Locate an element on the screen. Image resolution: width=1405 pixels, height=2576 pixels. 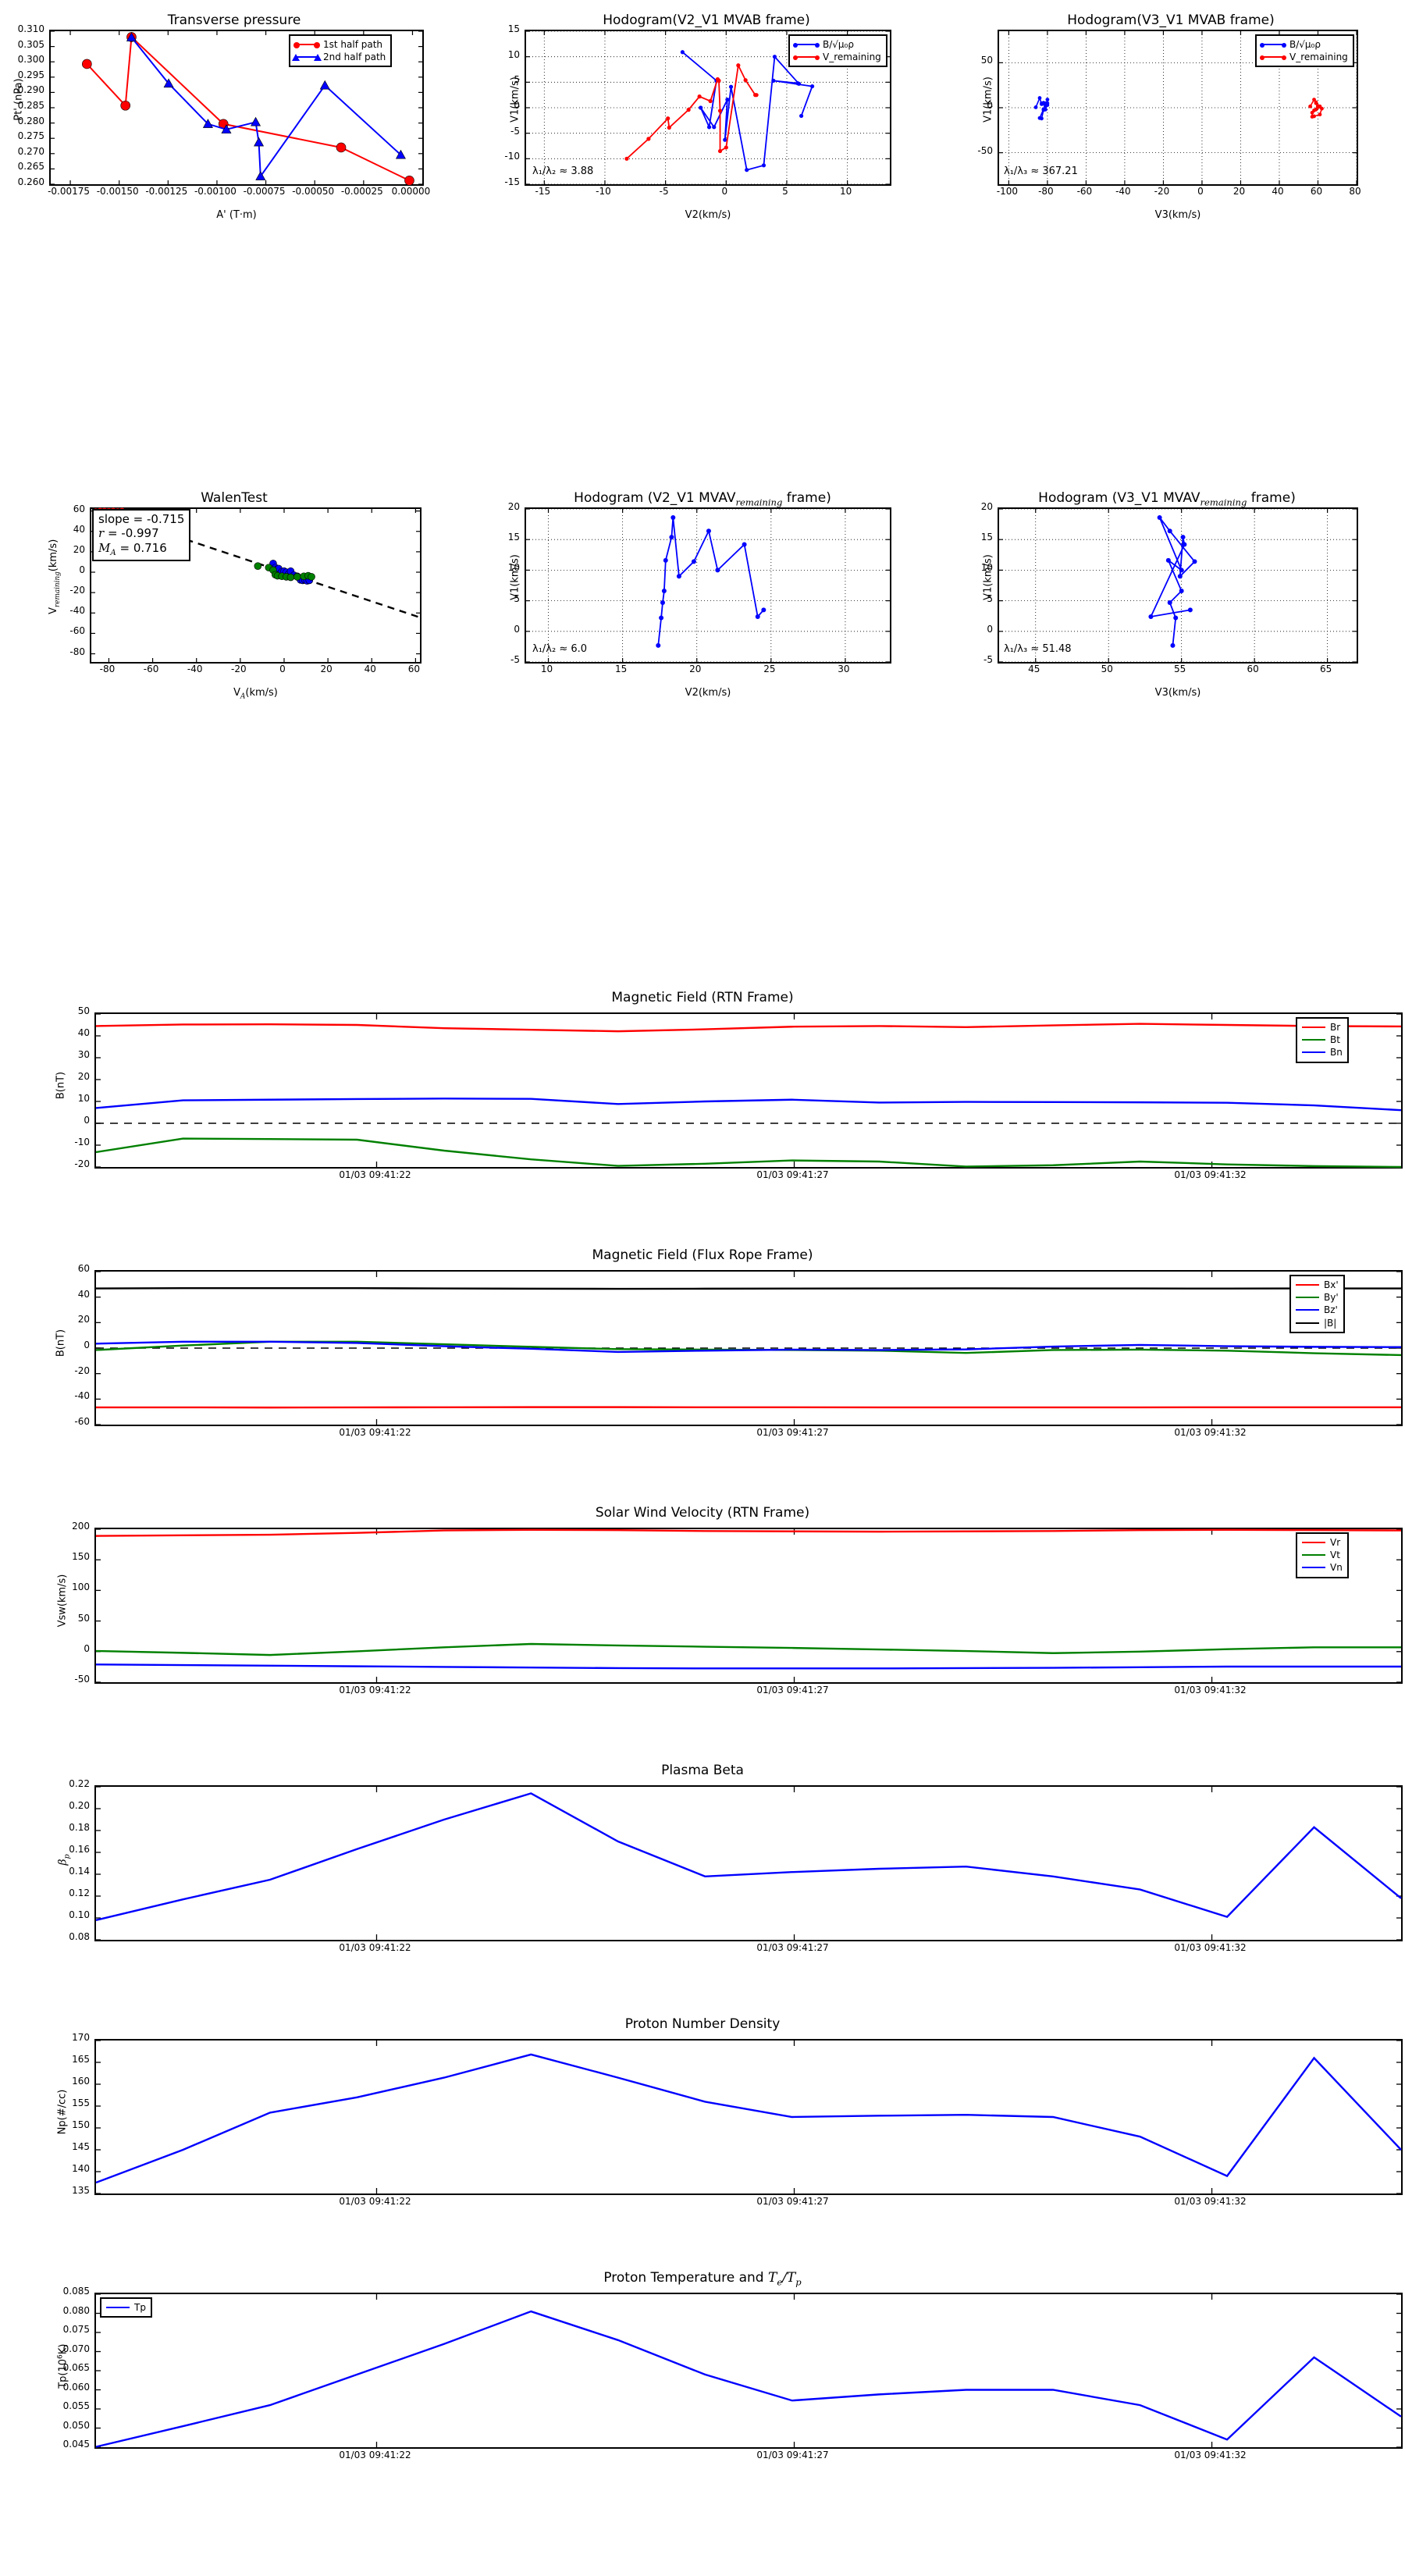
legend-line-byp-icon is located at coordinates (1307, 1298).